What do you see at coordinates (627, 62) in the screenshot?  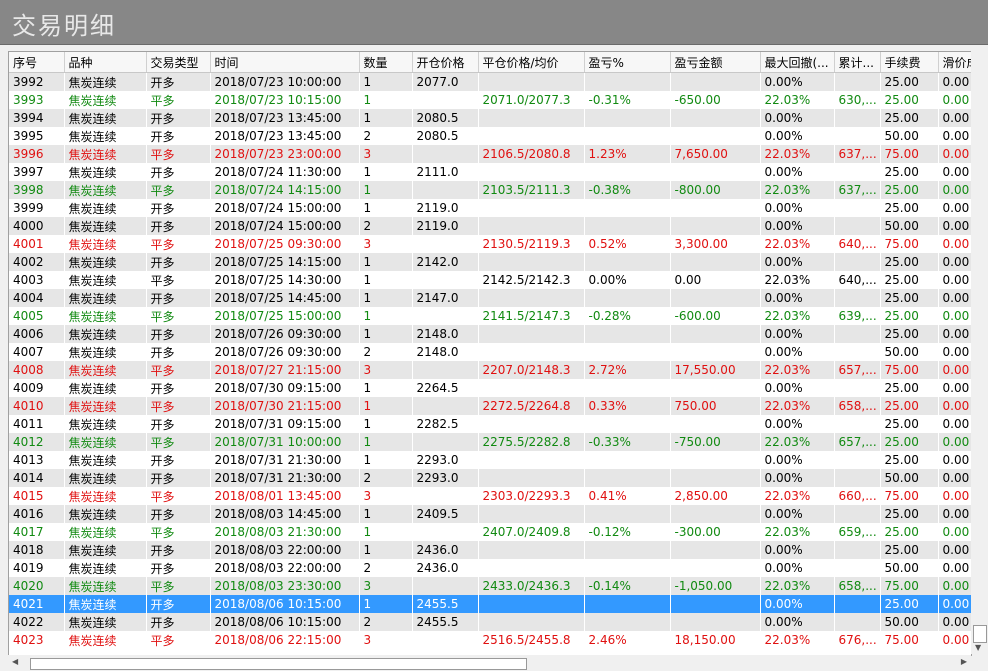 I see `column-header: 盈亏%` at bounding box center [627, 62].